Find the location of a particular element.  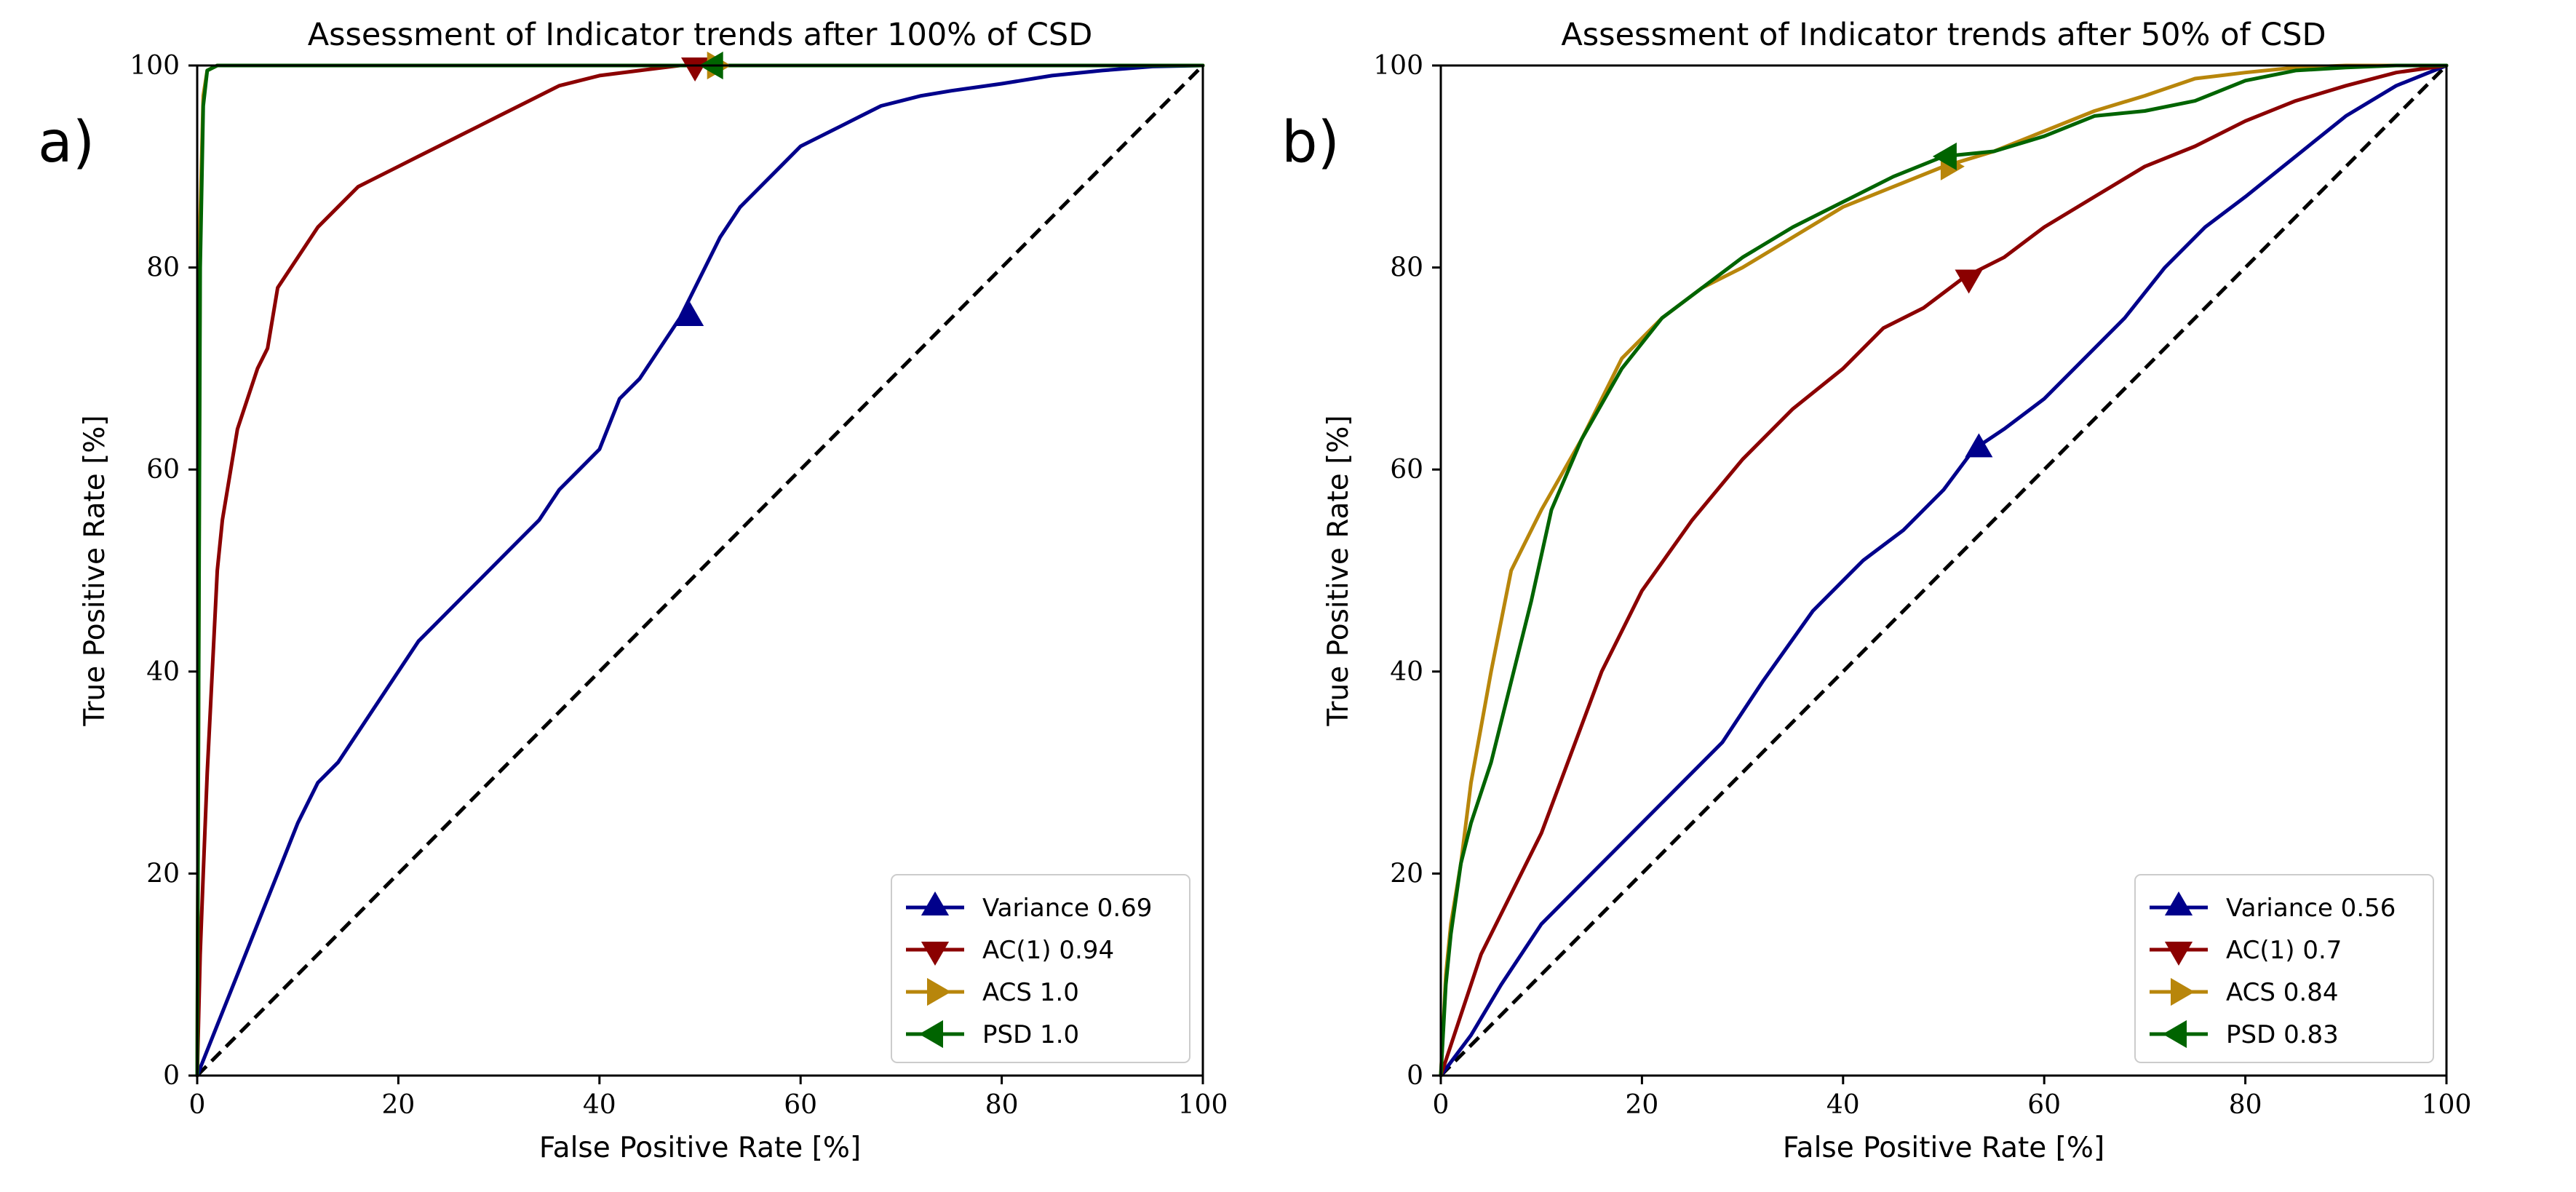

panel-b-legend-label-3: PSD 0.83 is located at coordinates (2282, 1034).